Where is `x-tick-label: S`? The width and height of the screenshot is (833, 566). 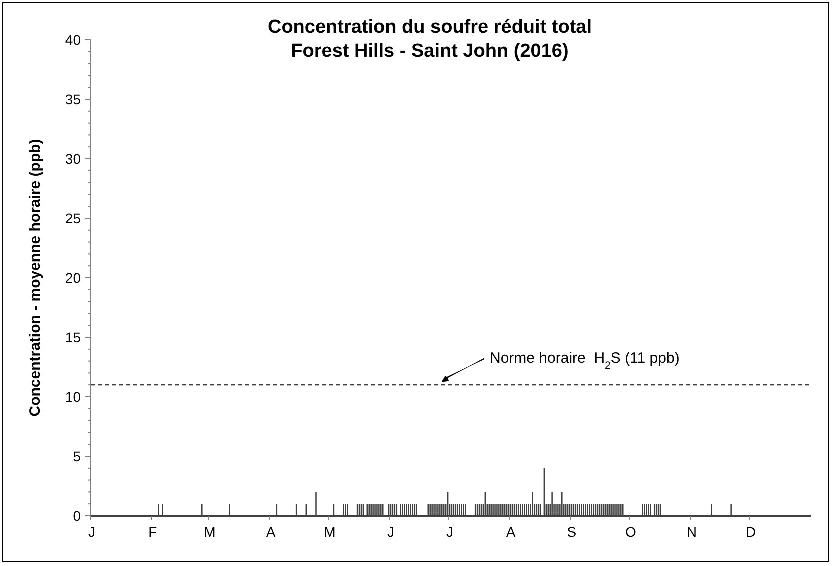
x-tick-label: S is located at coordinates (572, 532).